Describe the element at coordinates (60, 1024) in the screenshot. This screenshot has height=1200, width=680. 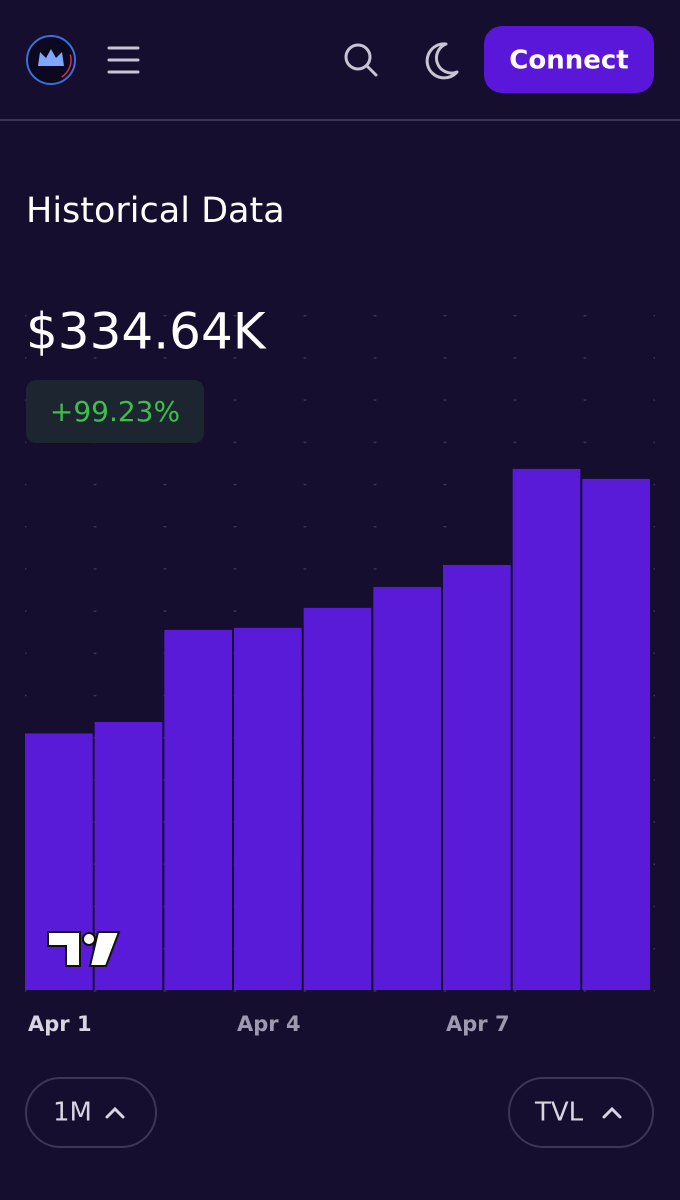
I see `x-tick-label: Apr 1` at that location.